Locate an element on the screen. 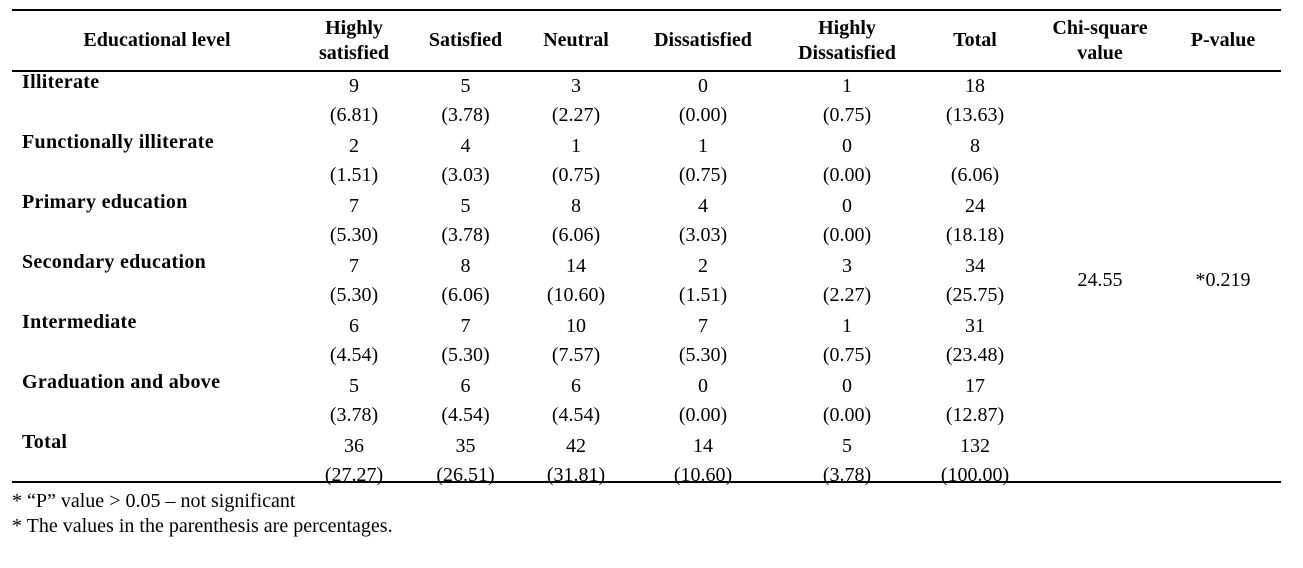 The height and width of the screenshot is (568, 1303). header-total: Total is located at coordinates (975, 40).